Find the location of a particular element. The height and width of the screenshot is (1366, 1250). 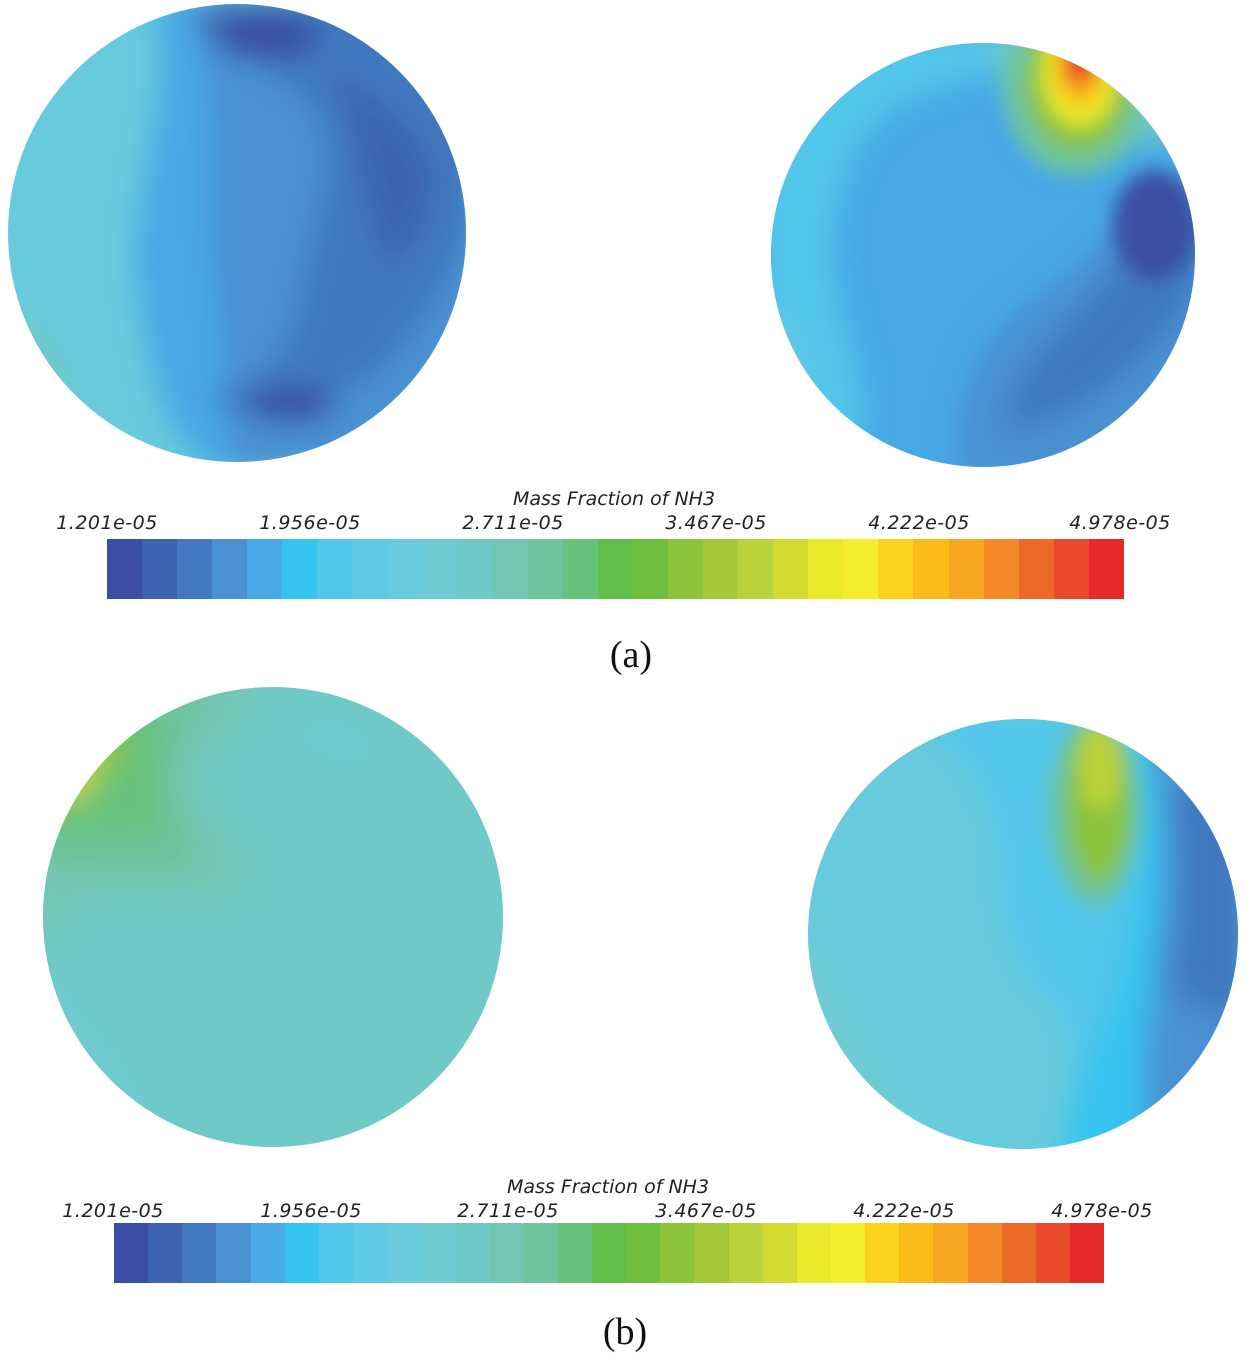

colorbar-b is located at coordinates (609, 1253).